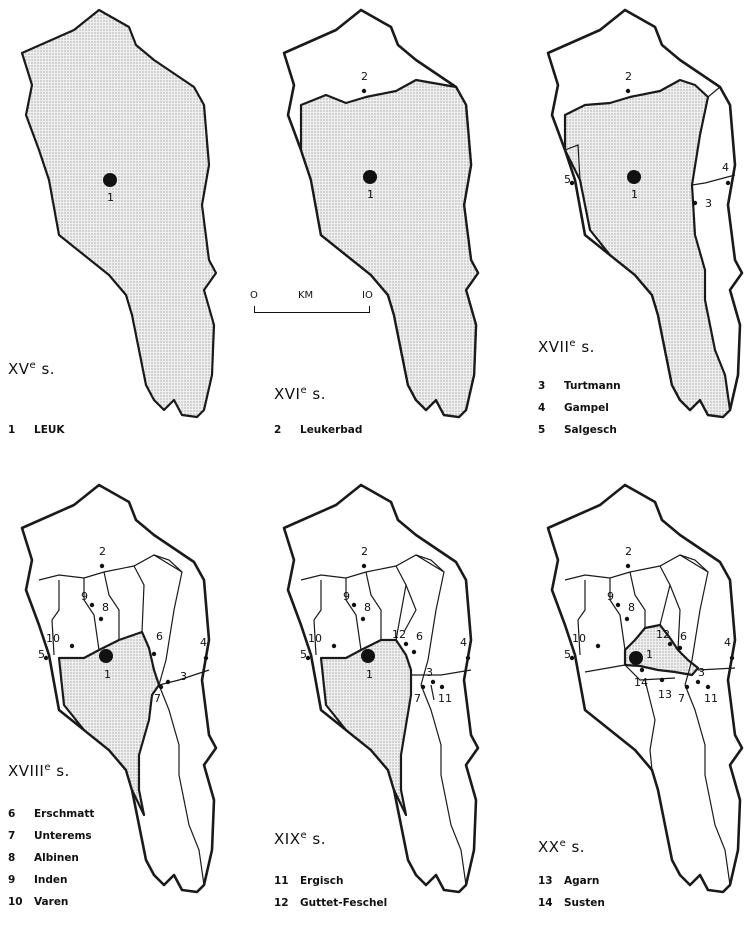 The image size is (747, 931). What do you see at coordinates (573, 408) in the screenshot?
I see `legend-item: 4 Gampel` at bounding box center [573, 408].